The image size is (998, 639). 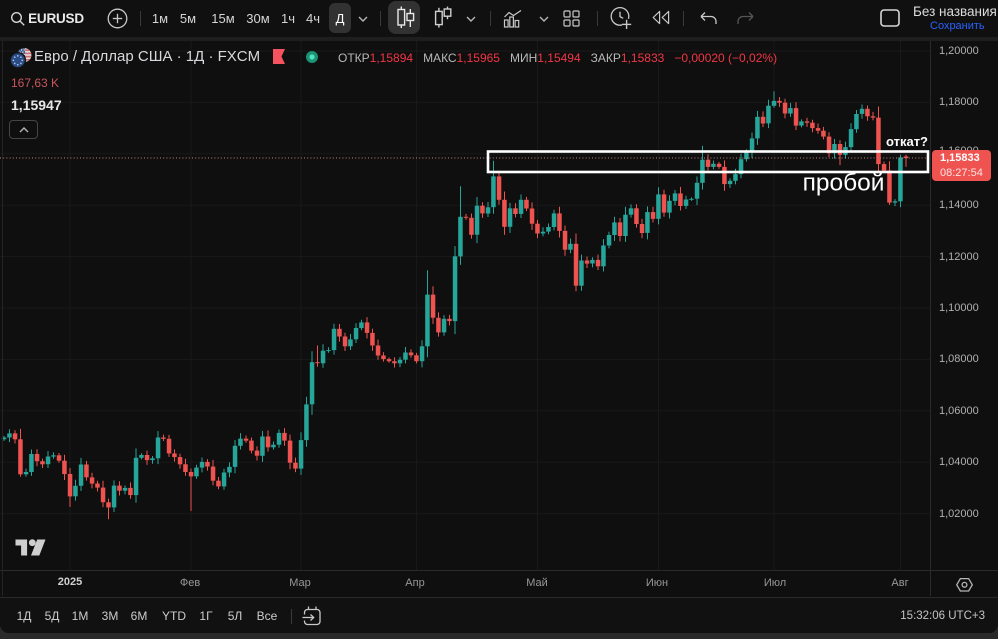 I want to click on svg-text: откат?, so click(x=907, y=141).